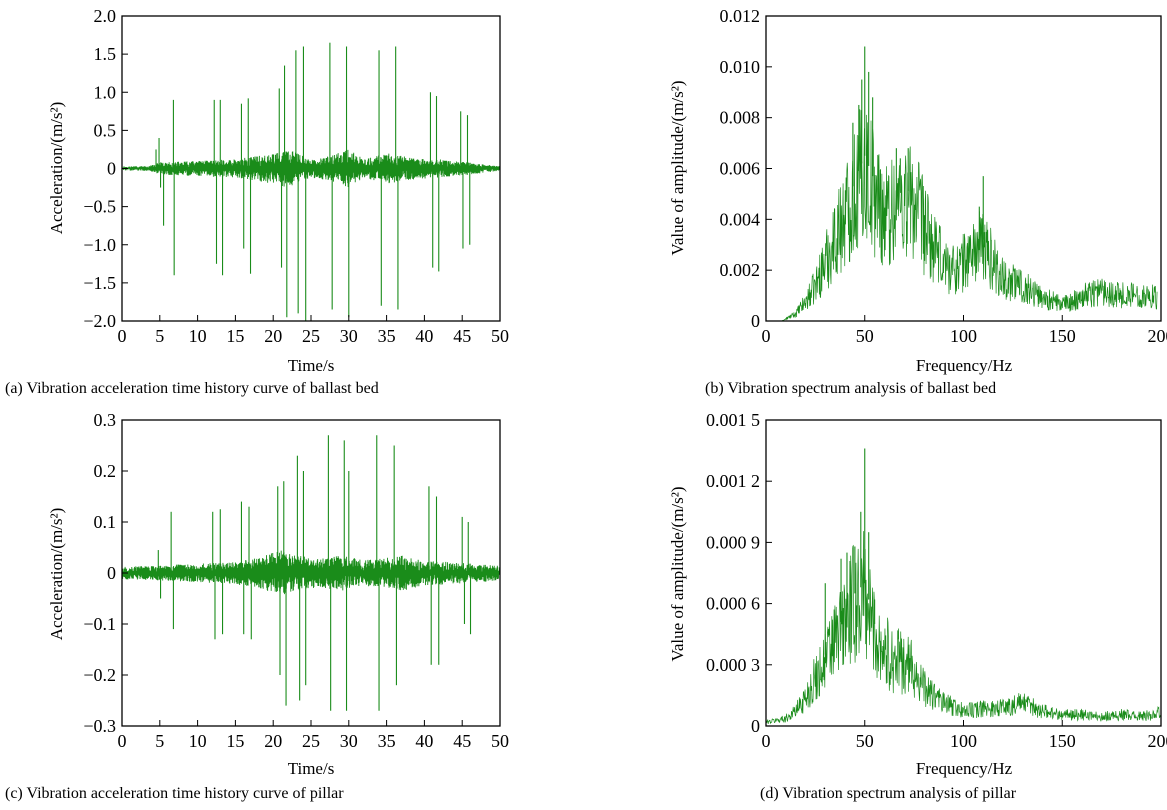  Describe the element at coordinates (99, 624) in the screenshot. I see `y-tick-label: −0.1` at that location.